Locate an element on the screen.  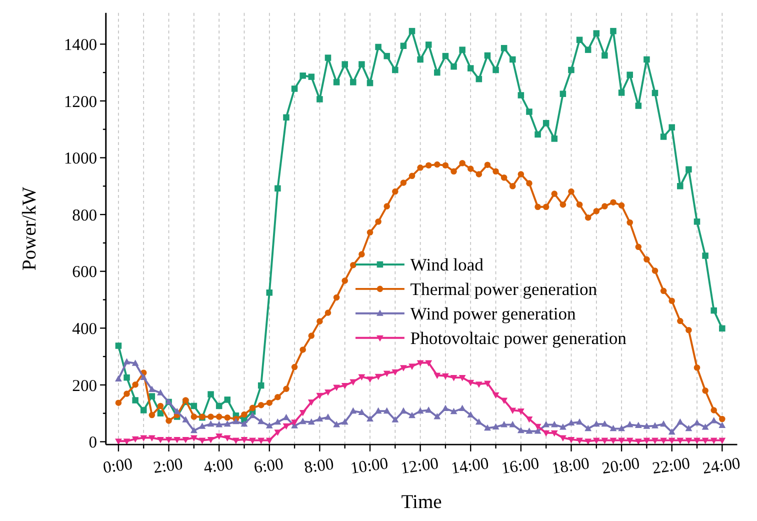
x-tick-label: 6:00 is located at coordinates (268, 466).